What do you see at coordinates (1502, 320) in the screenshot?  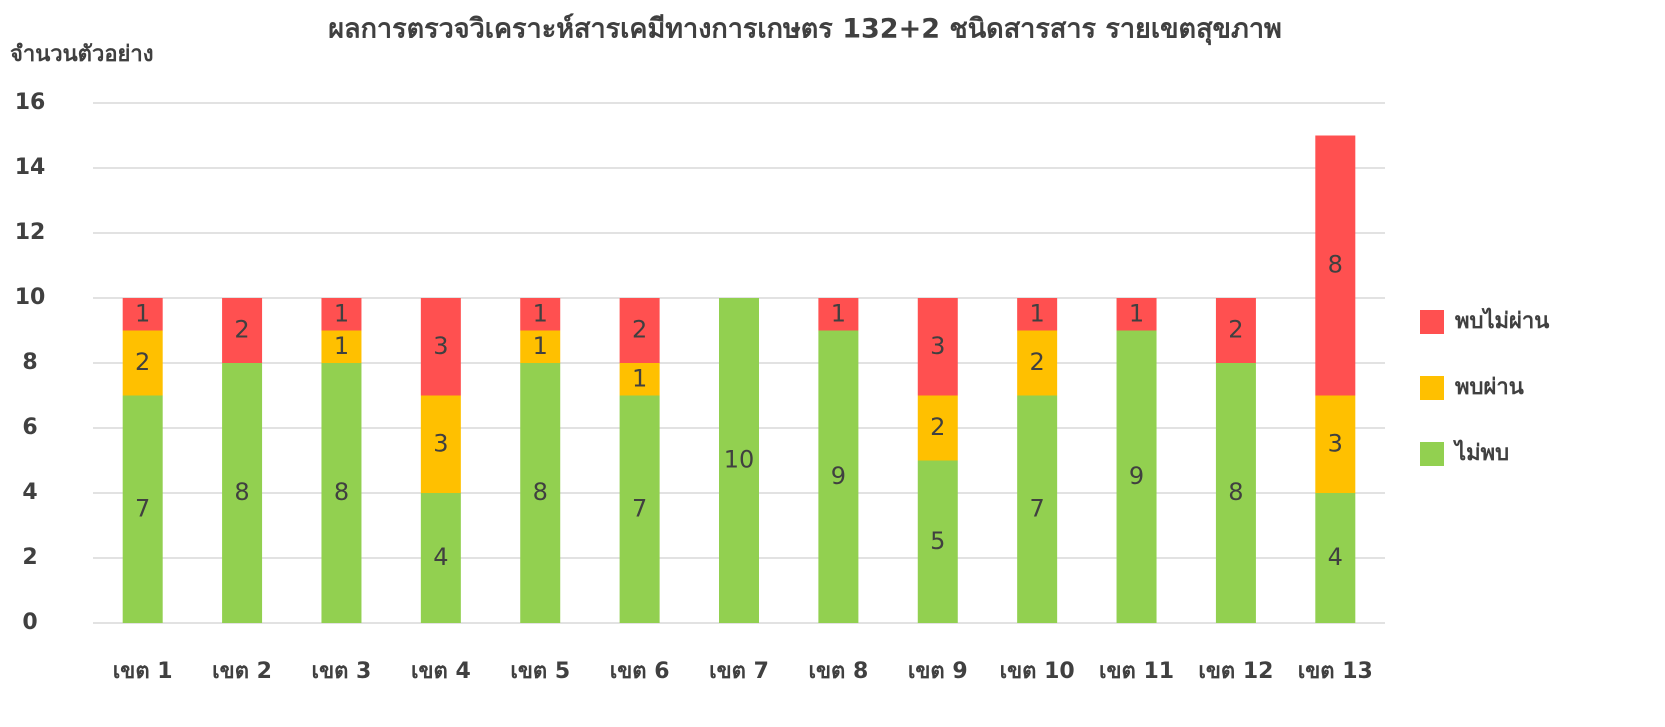 I see `legend-label: พบไม่ผ่าน` at bounding box center [1502, 320].